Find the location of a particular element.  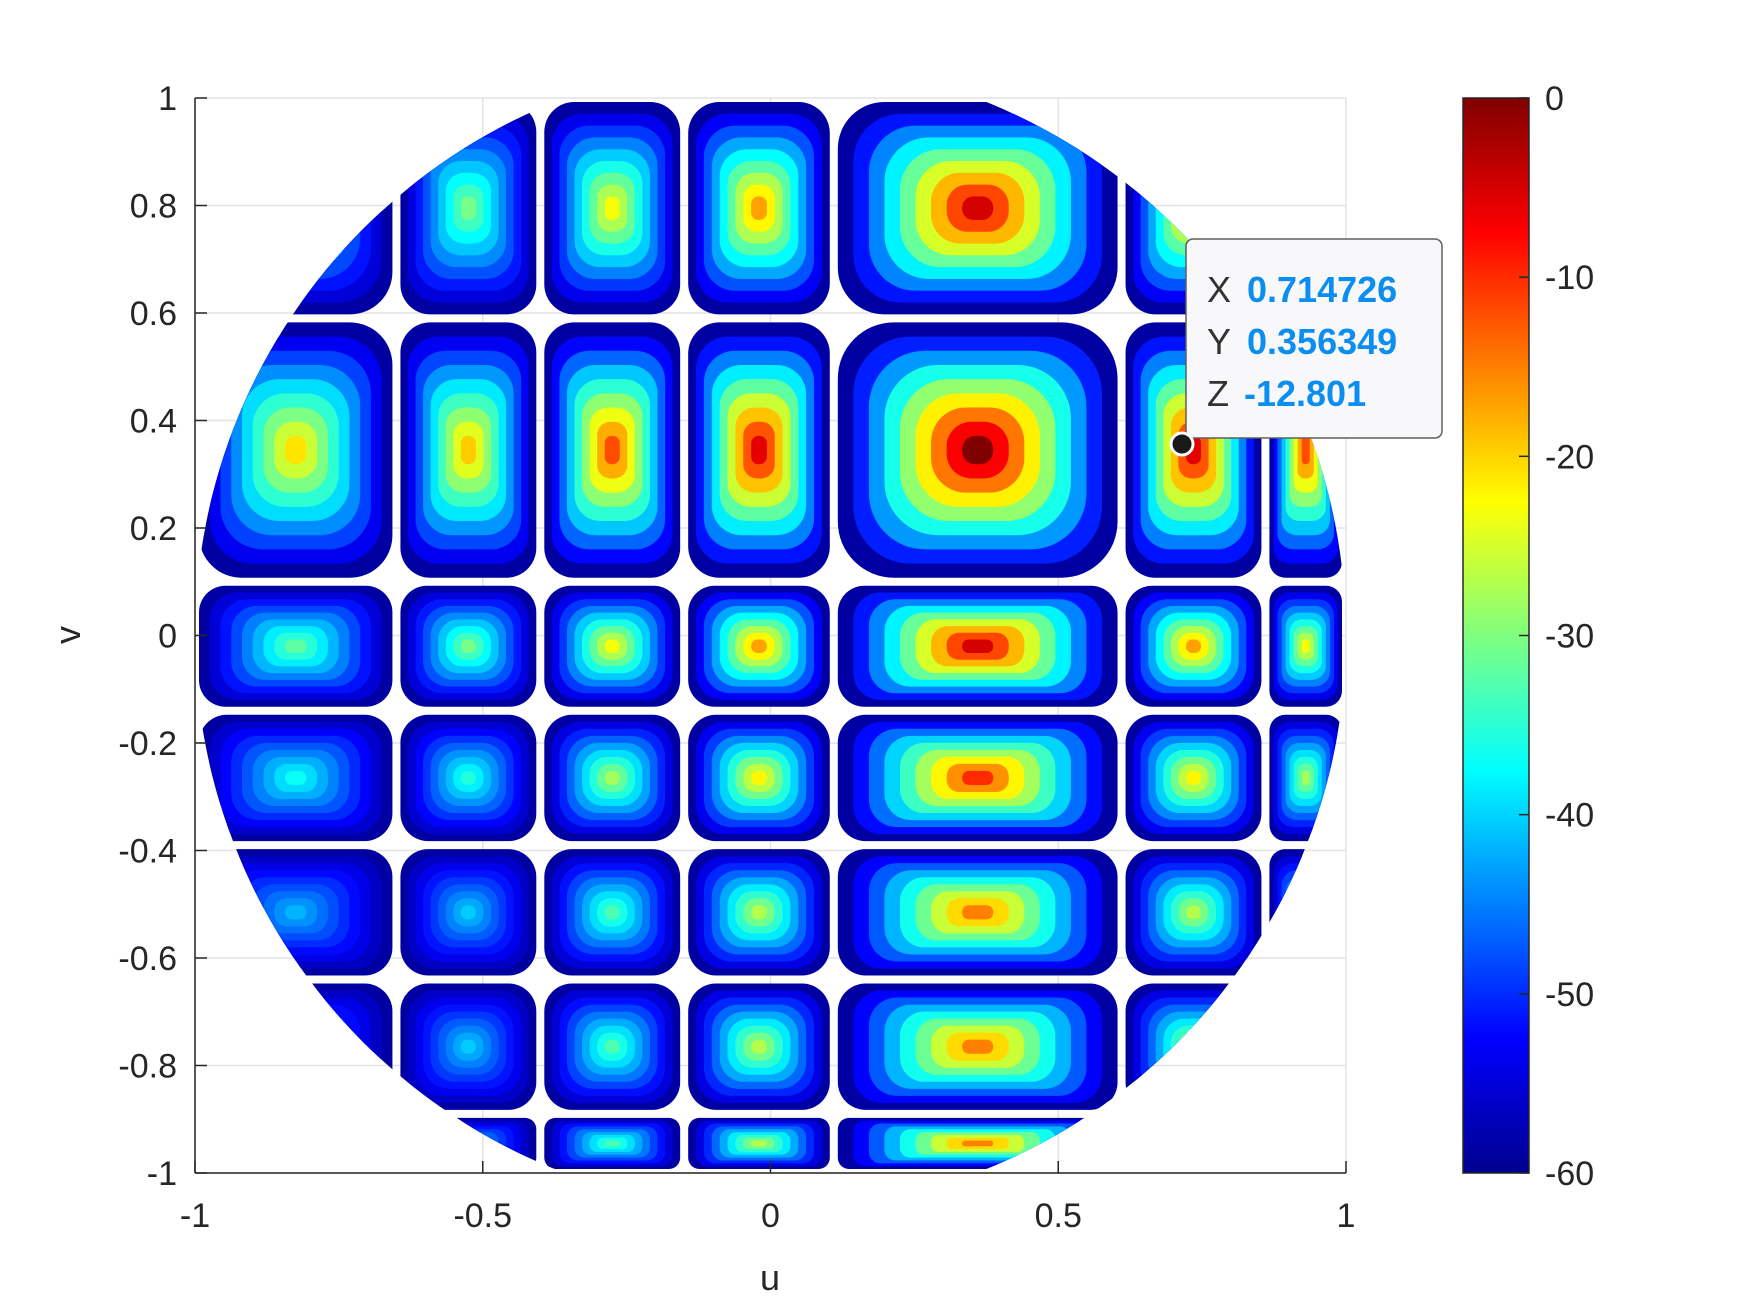

y-tick-label: 0.6 is located at coordinates (153, 314).